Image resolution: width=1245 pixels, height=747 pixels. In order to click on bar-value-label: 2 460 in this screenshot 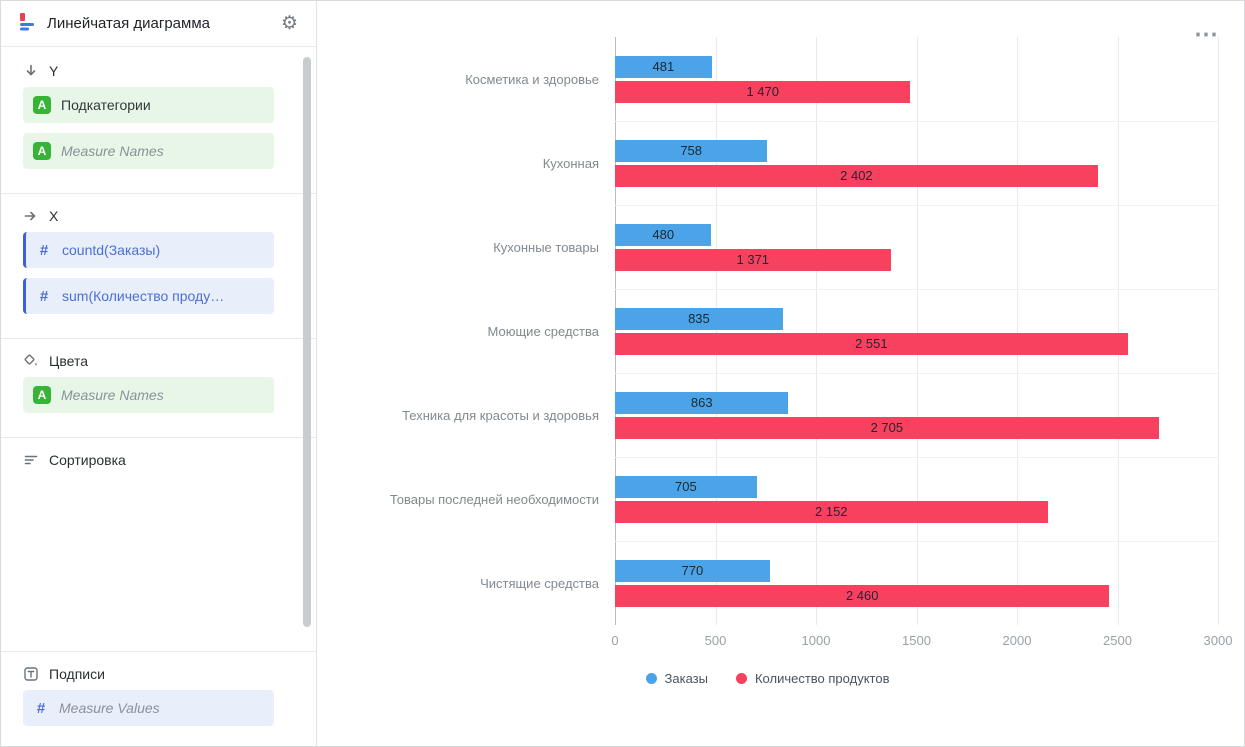, I will do `click(862, 595)`.